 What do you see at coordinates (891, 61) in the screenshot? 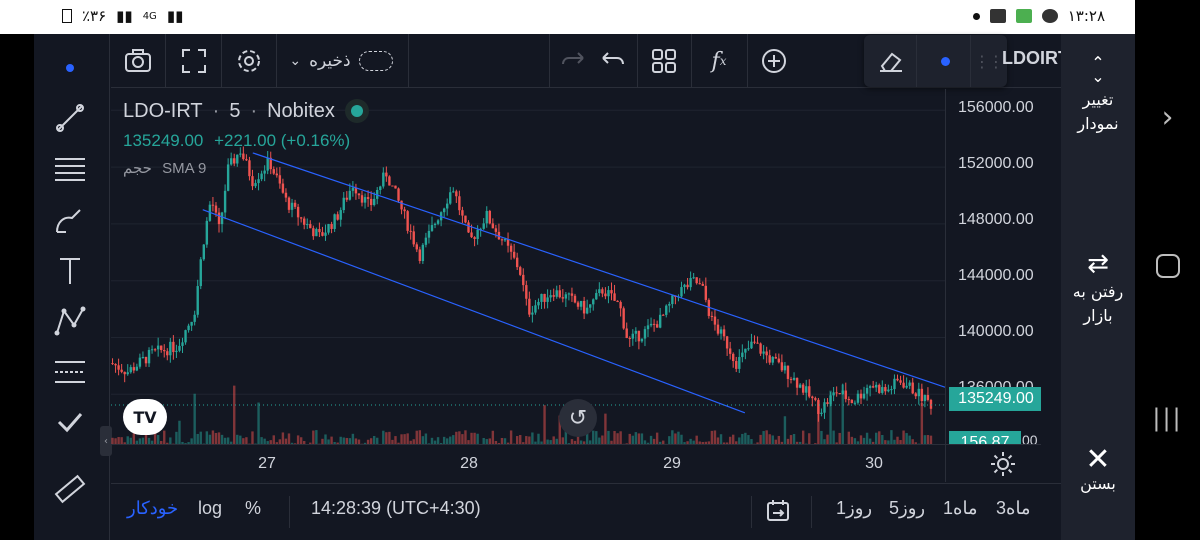
I see `eraser-icon` at bounding box center [891, 61].